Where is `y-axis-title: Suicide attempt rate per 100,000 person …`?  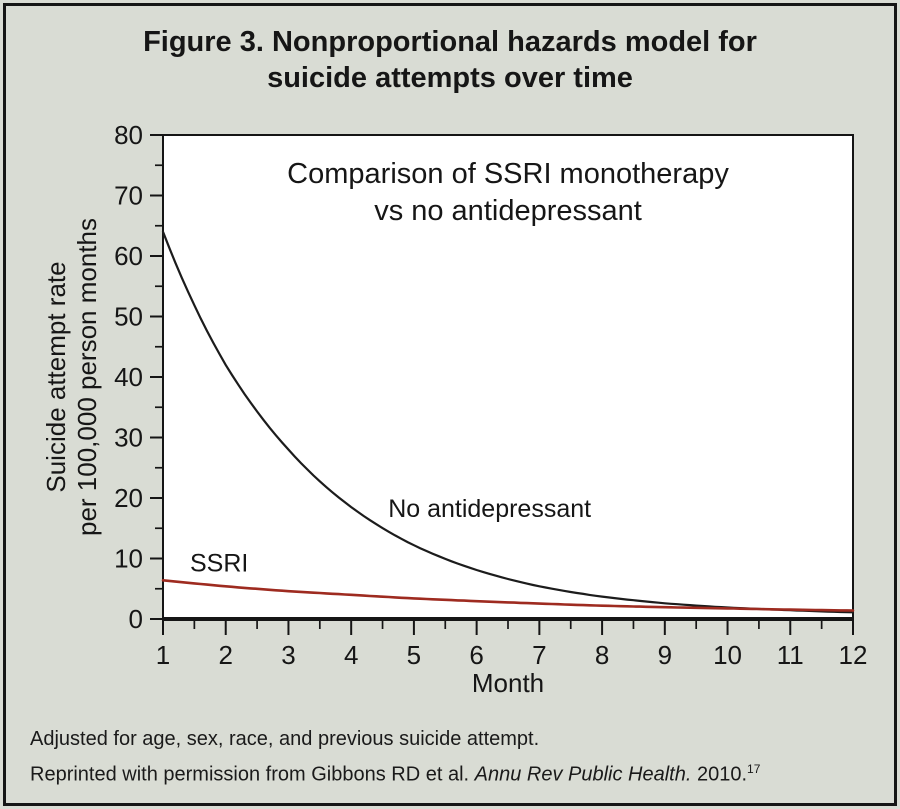
y-axis-title: Suicide attempt rate per 100,000 person … is located at coordinates (72, 377).